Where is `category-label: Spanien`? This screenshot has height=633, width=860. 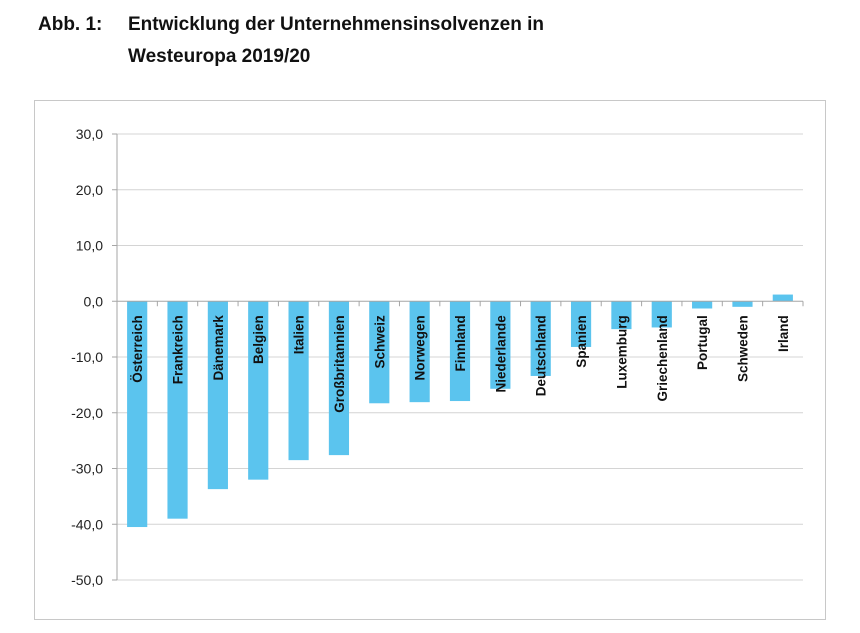 category-label: Spanien is located at coordinates (581, 341).